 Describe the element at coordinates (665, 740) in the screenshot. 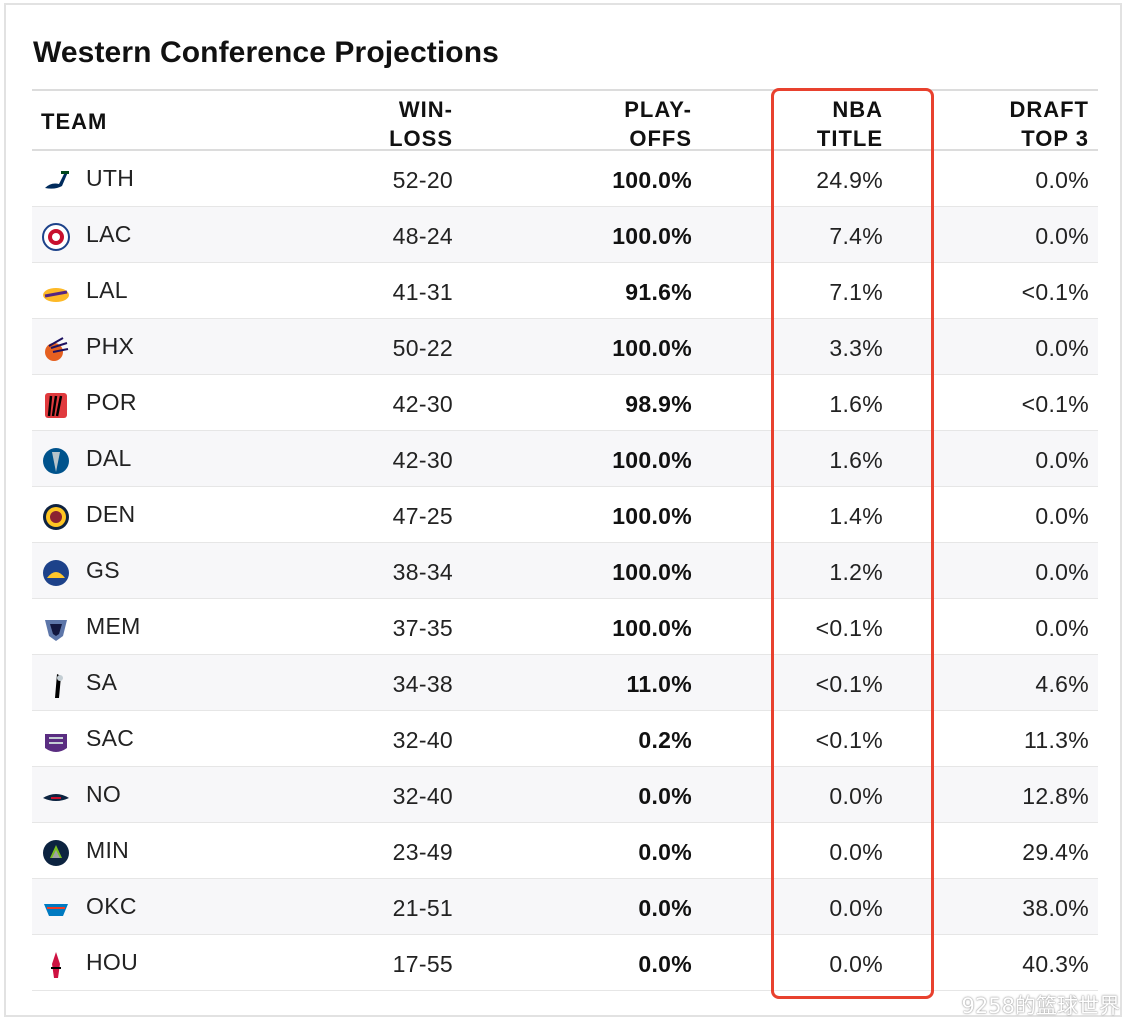

I see `playoffs-cell: 0.2%` at that location.